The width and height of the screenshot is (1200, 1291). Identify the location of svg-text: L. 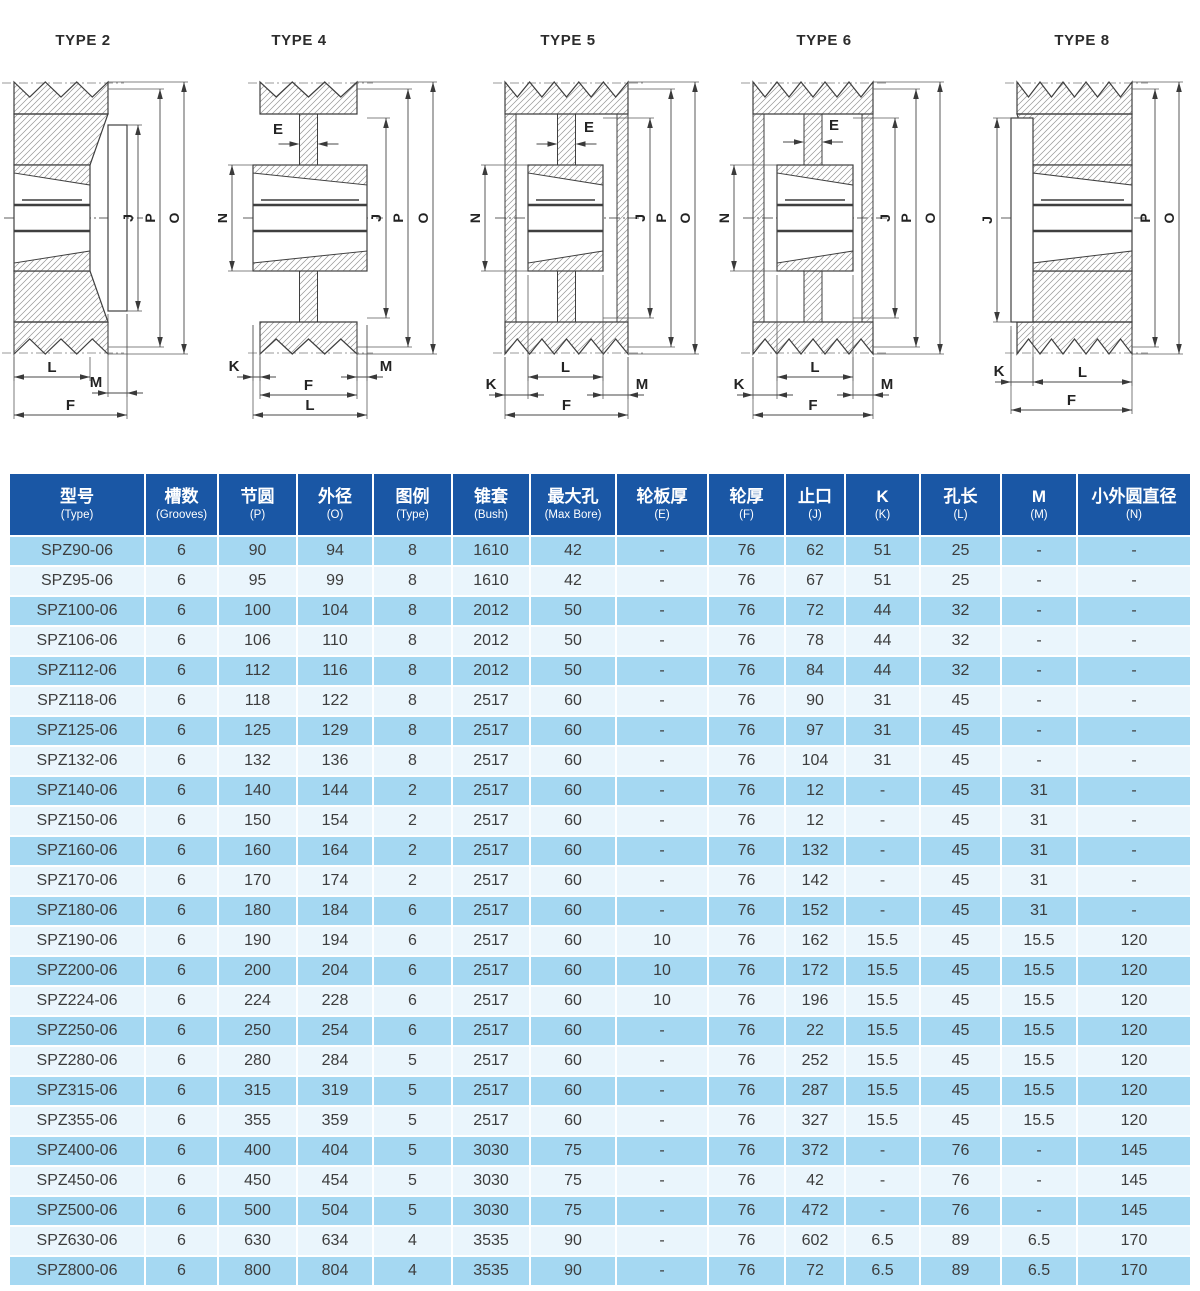
(565, 367).